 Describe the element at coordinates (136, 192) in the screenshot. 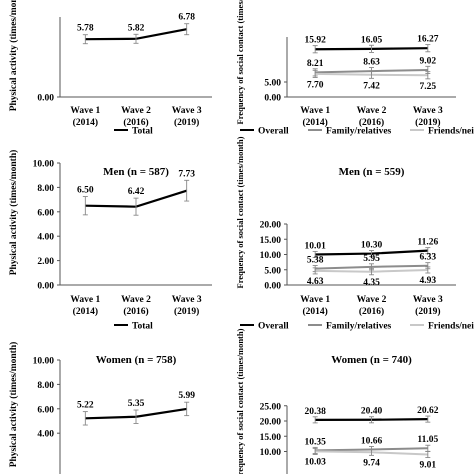

I see `data-label: 6.42` at that location.